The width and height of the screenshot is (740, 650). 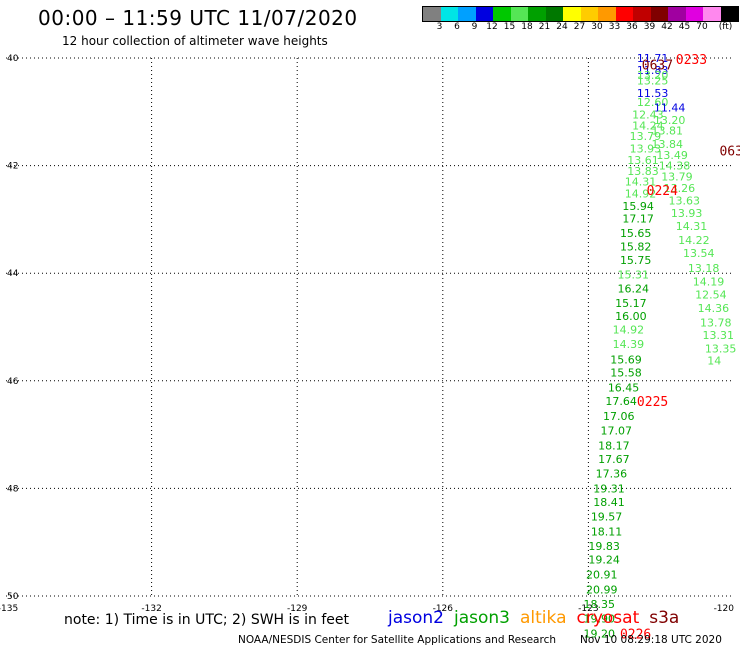 I want to click on wave-height-value: 15.17, so click(x=631, y=303).